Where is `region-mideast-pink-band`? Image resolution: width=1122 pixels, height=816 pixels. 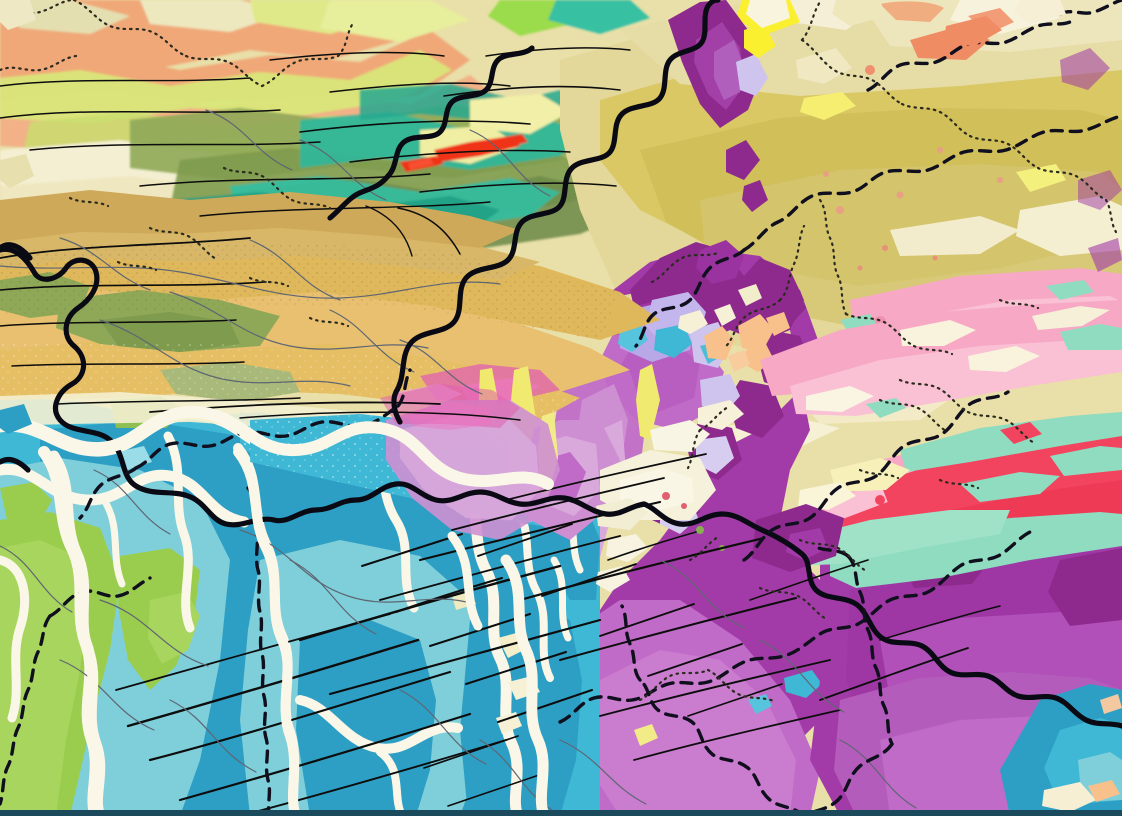
region-mideast-pink-band is located at coordinates (941, 359).